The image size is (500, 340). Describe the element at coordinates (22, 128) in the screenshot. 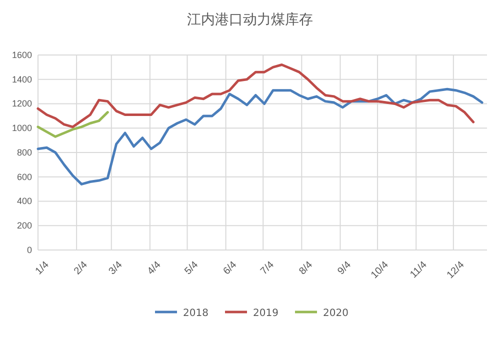

I see `y-tick-label: 1000` at that location.